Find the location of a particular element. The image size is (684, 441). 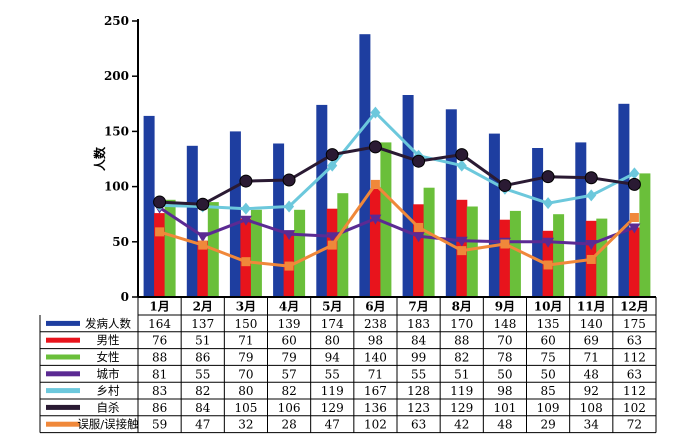

bar-女性-6月 is located at coordinates (386, 219).